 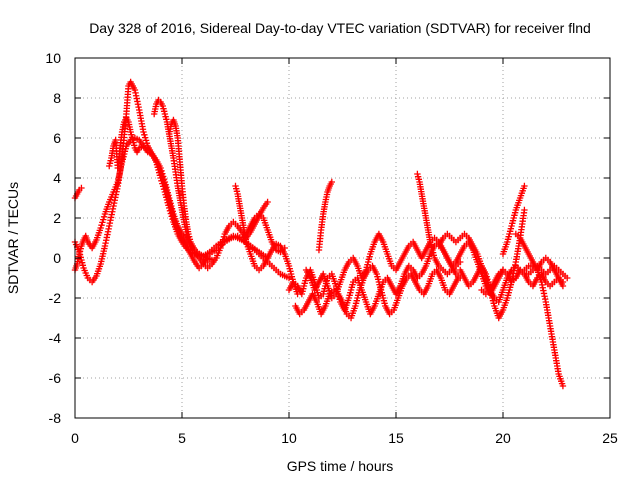 What do you see at coordinates (55, 418) in the screenshot?
I see `y-tick-label: -8` at bounding box center [55, 418].